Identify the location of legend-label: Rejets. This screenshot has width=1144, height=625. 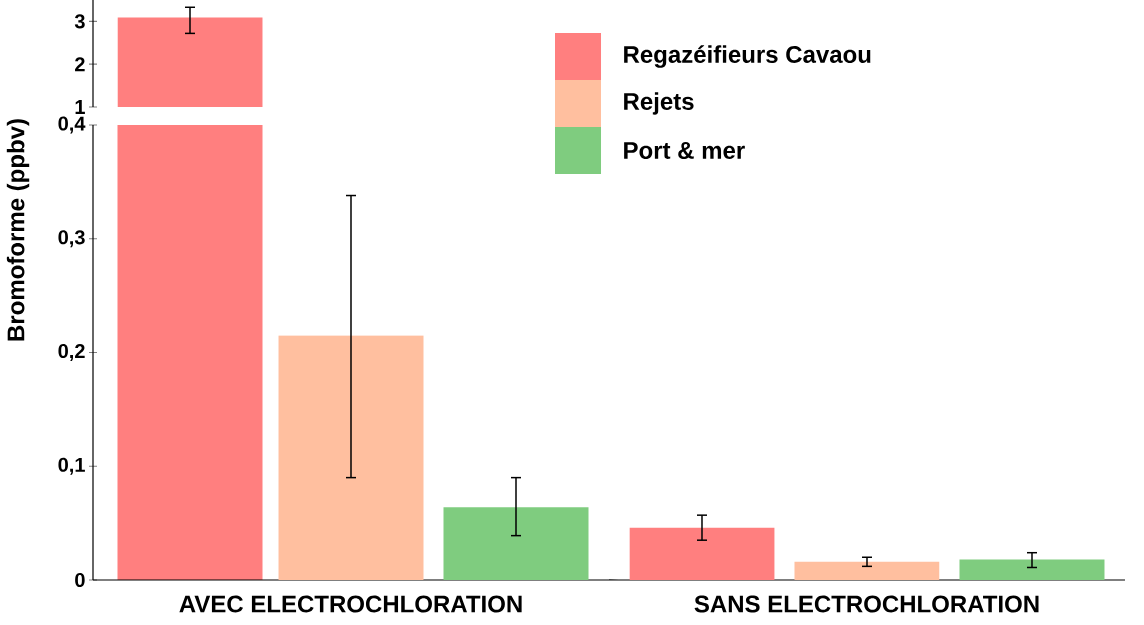
(659, 103).